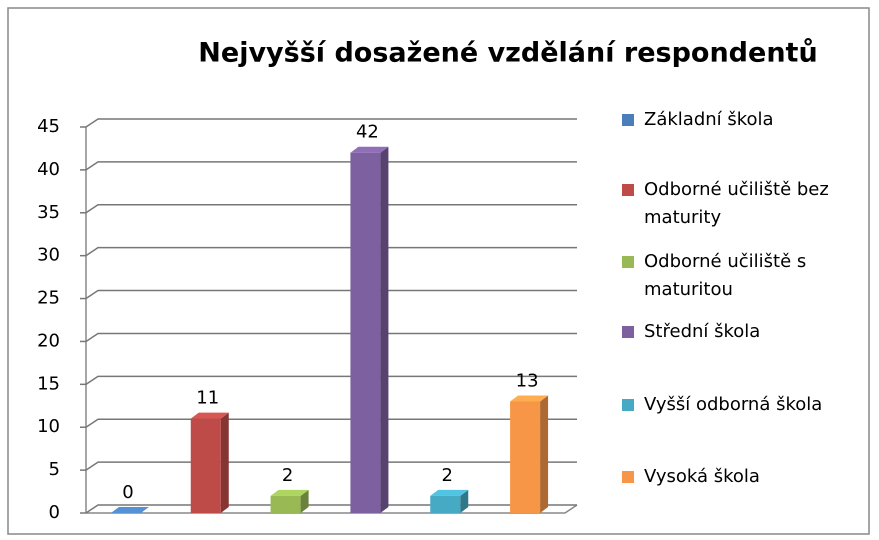 The image size is (879, 540). I want to click on legend-entry: Odborné učiliště bez maturity, so click(738, 204).